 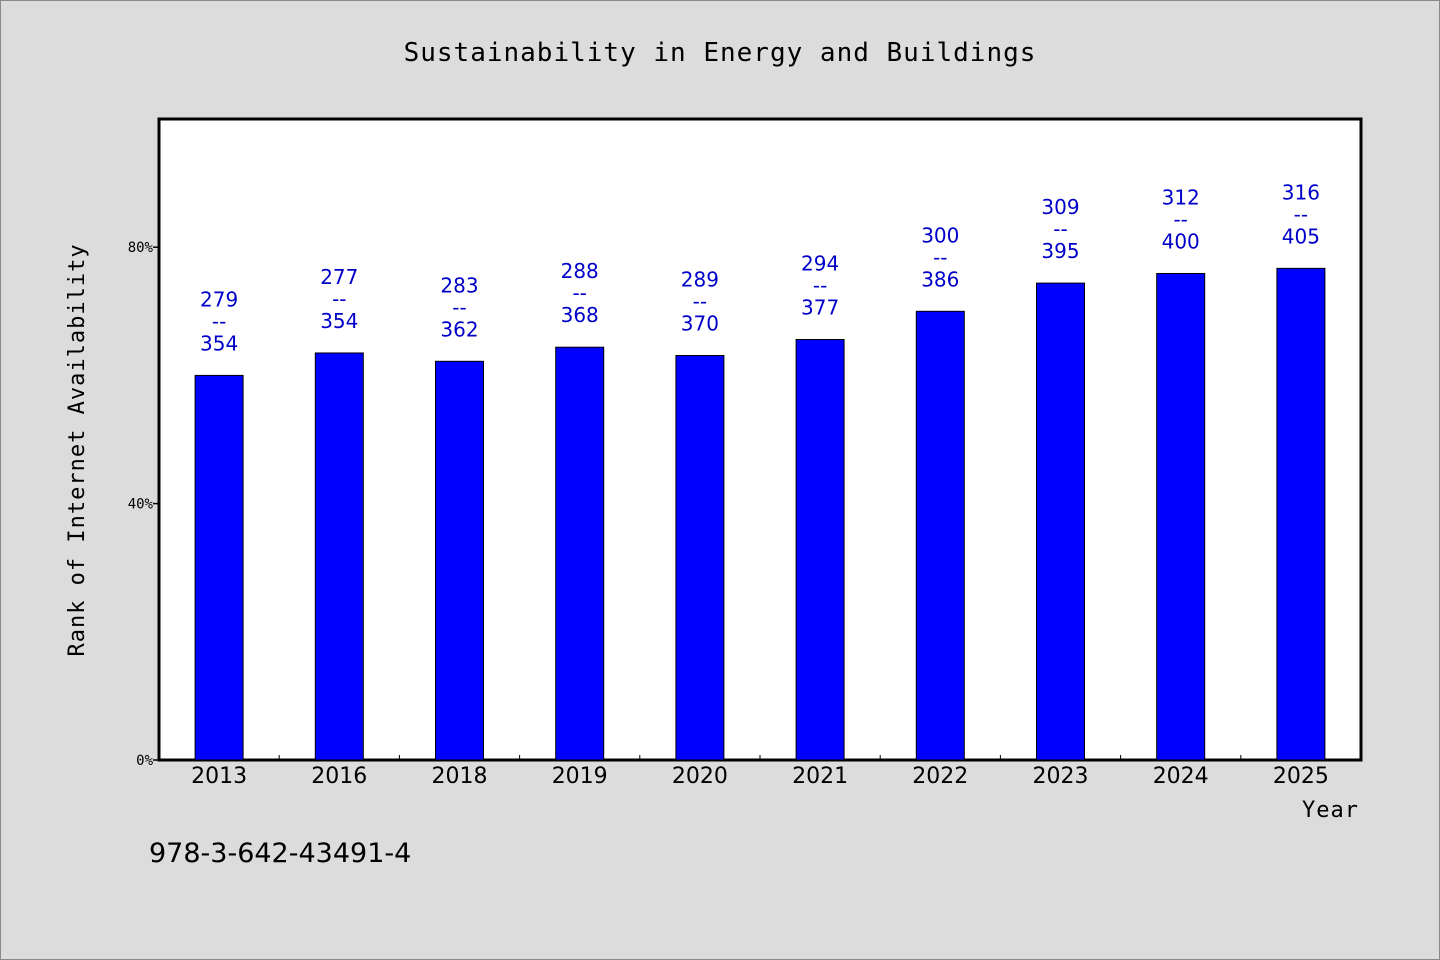 I want to click on data-label: 288, so click(x=580, y=271).